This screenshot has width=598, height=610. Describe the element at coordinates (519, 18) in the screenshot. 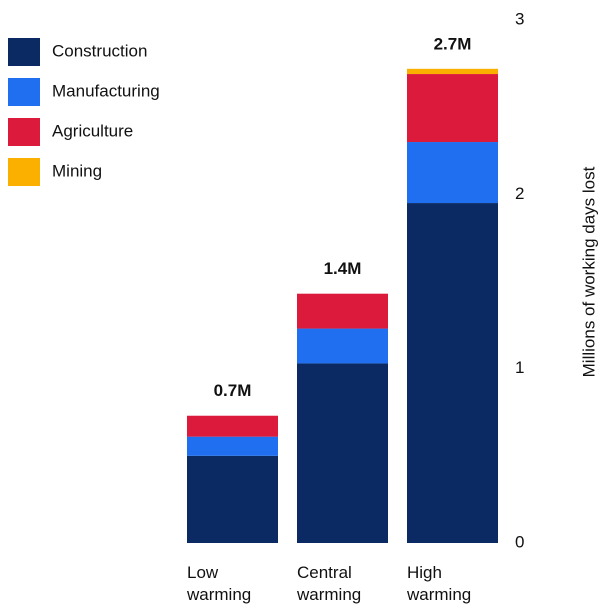

I see `y-tick-label: 3` at that location.